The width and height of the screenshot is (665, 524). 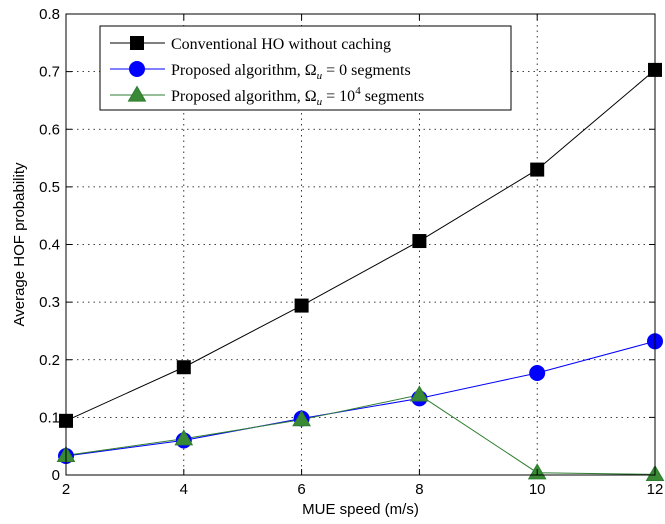 What do you see at coordinates (49, 129) in the screenshot?
I see `y-tick-label: 0.6` at bounding box center [49, 129].